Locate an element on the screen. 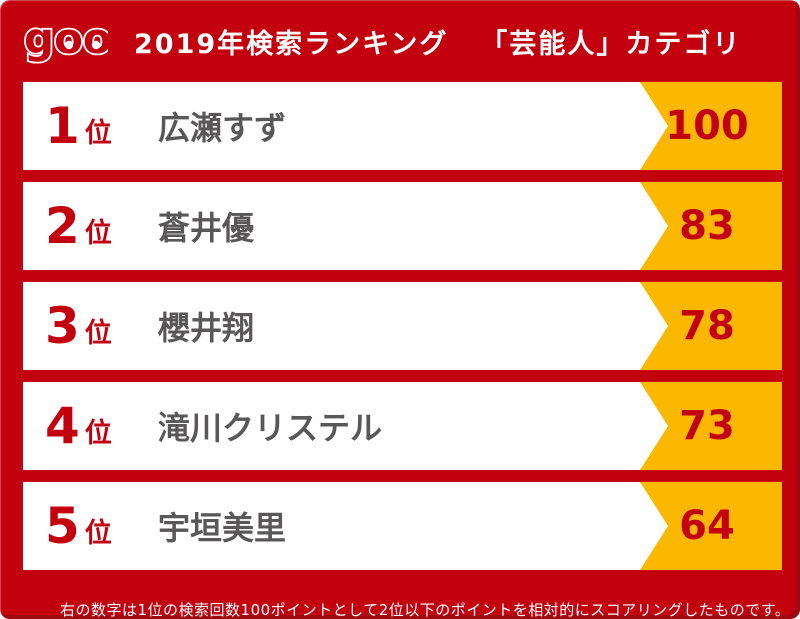  goo-logo-text: goo is located at coordinates (66, 39).